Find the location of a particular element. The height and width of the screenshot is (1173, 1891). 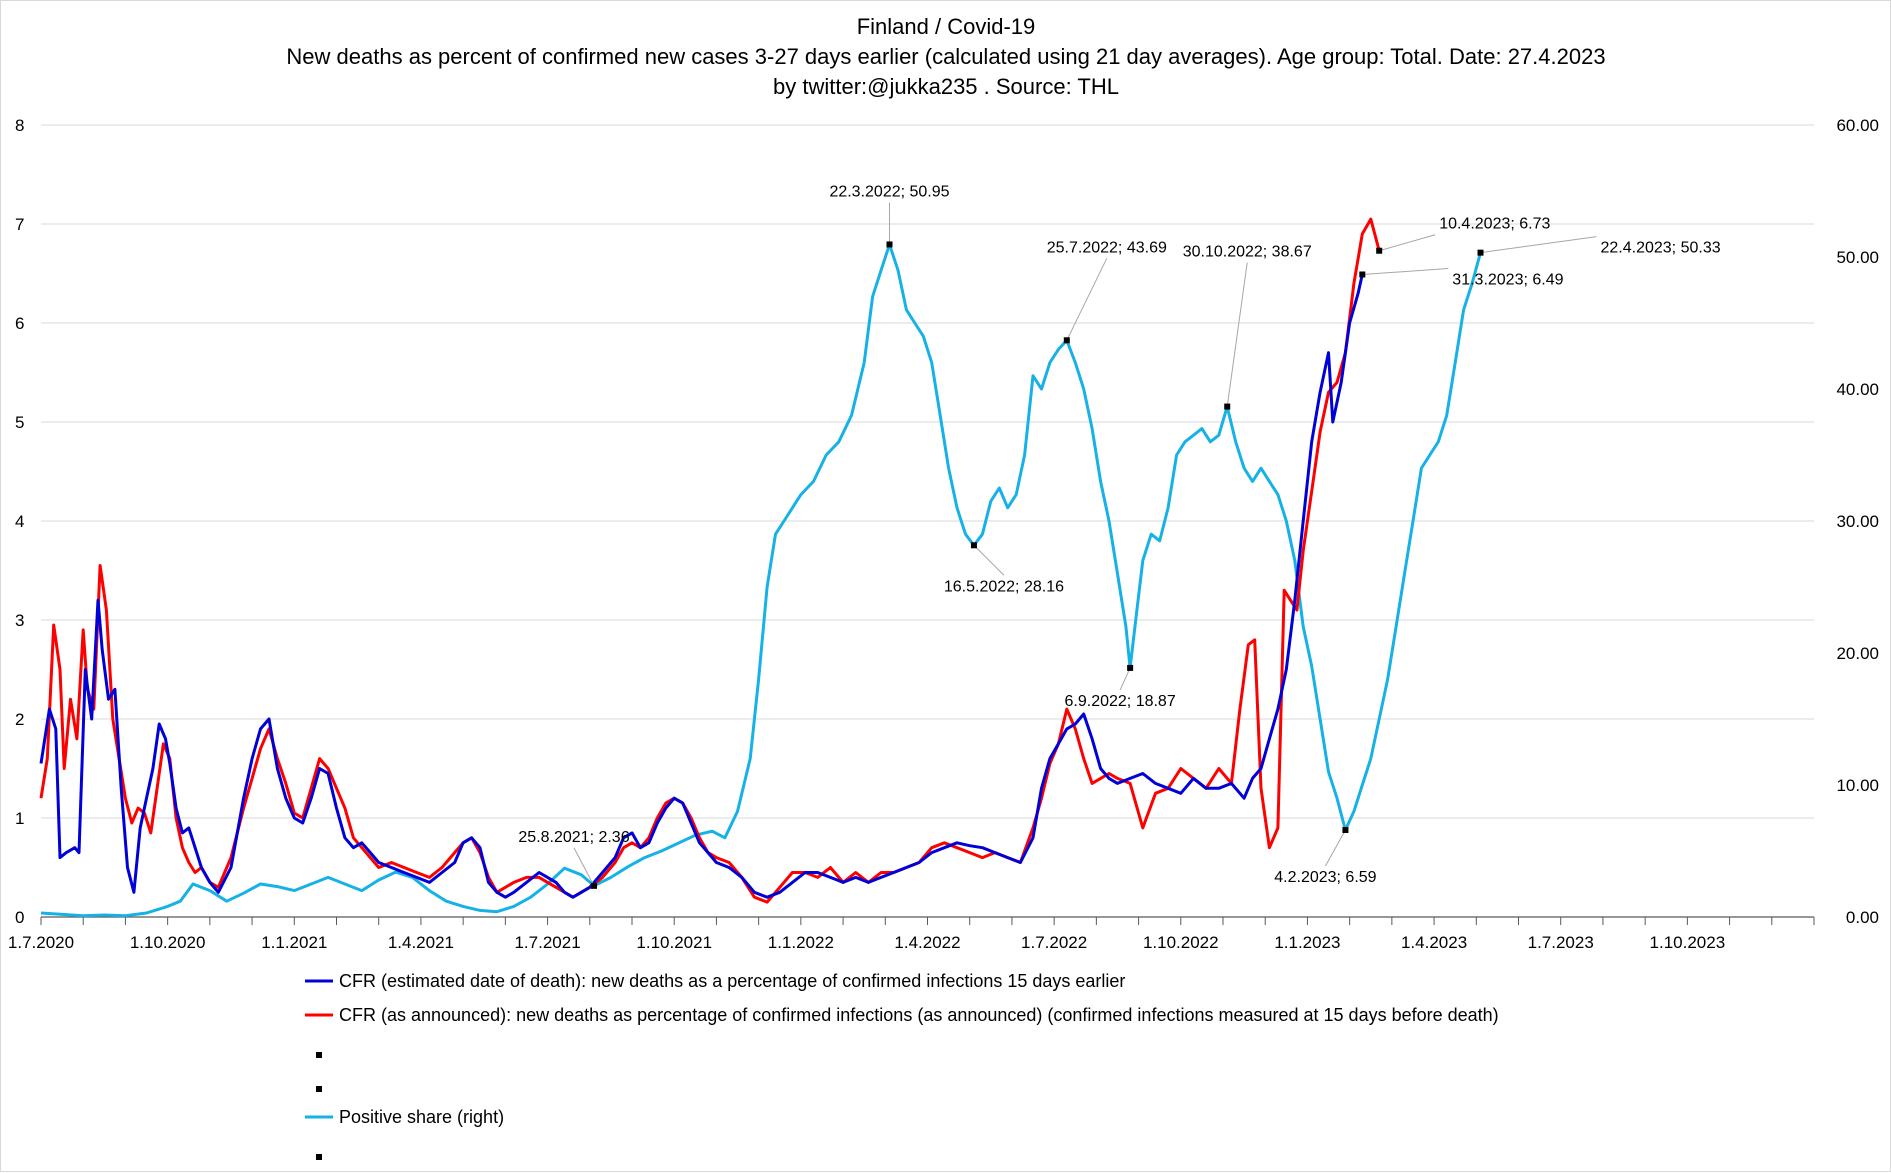

annotation-label: 4.2.2023; 6.59 is located at coordinates (1325, 877).